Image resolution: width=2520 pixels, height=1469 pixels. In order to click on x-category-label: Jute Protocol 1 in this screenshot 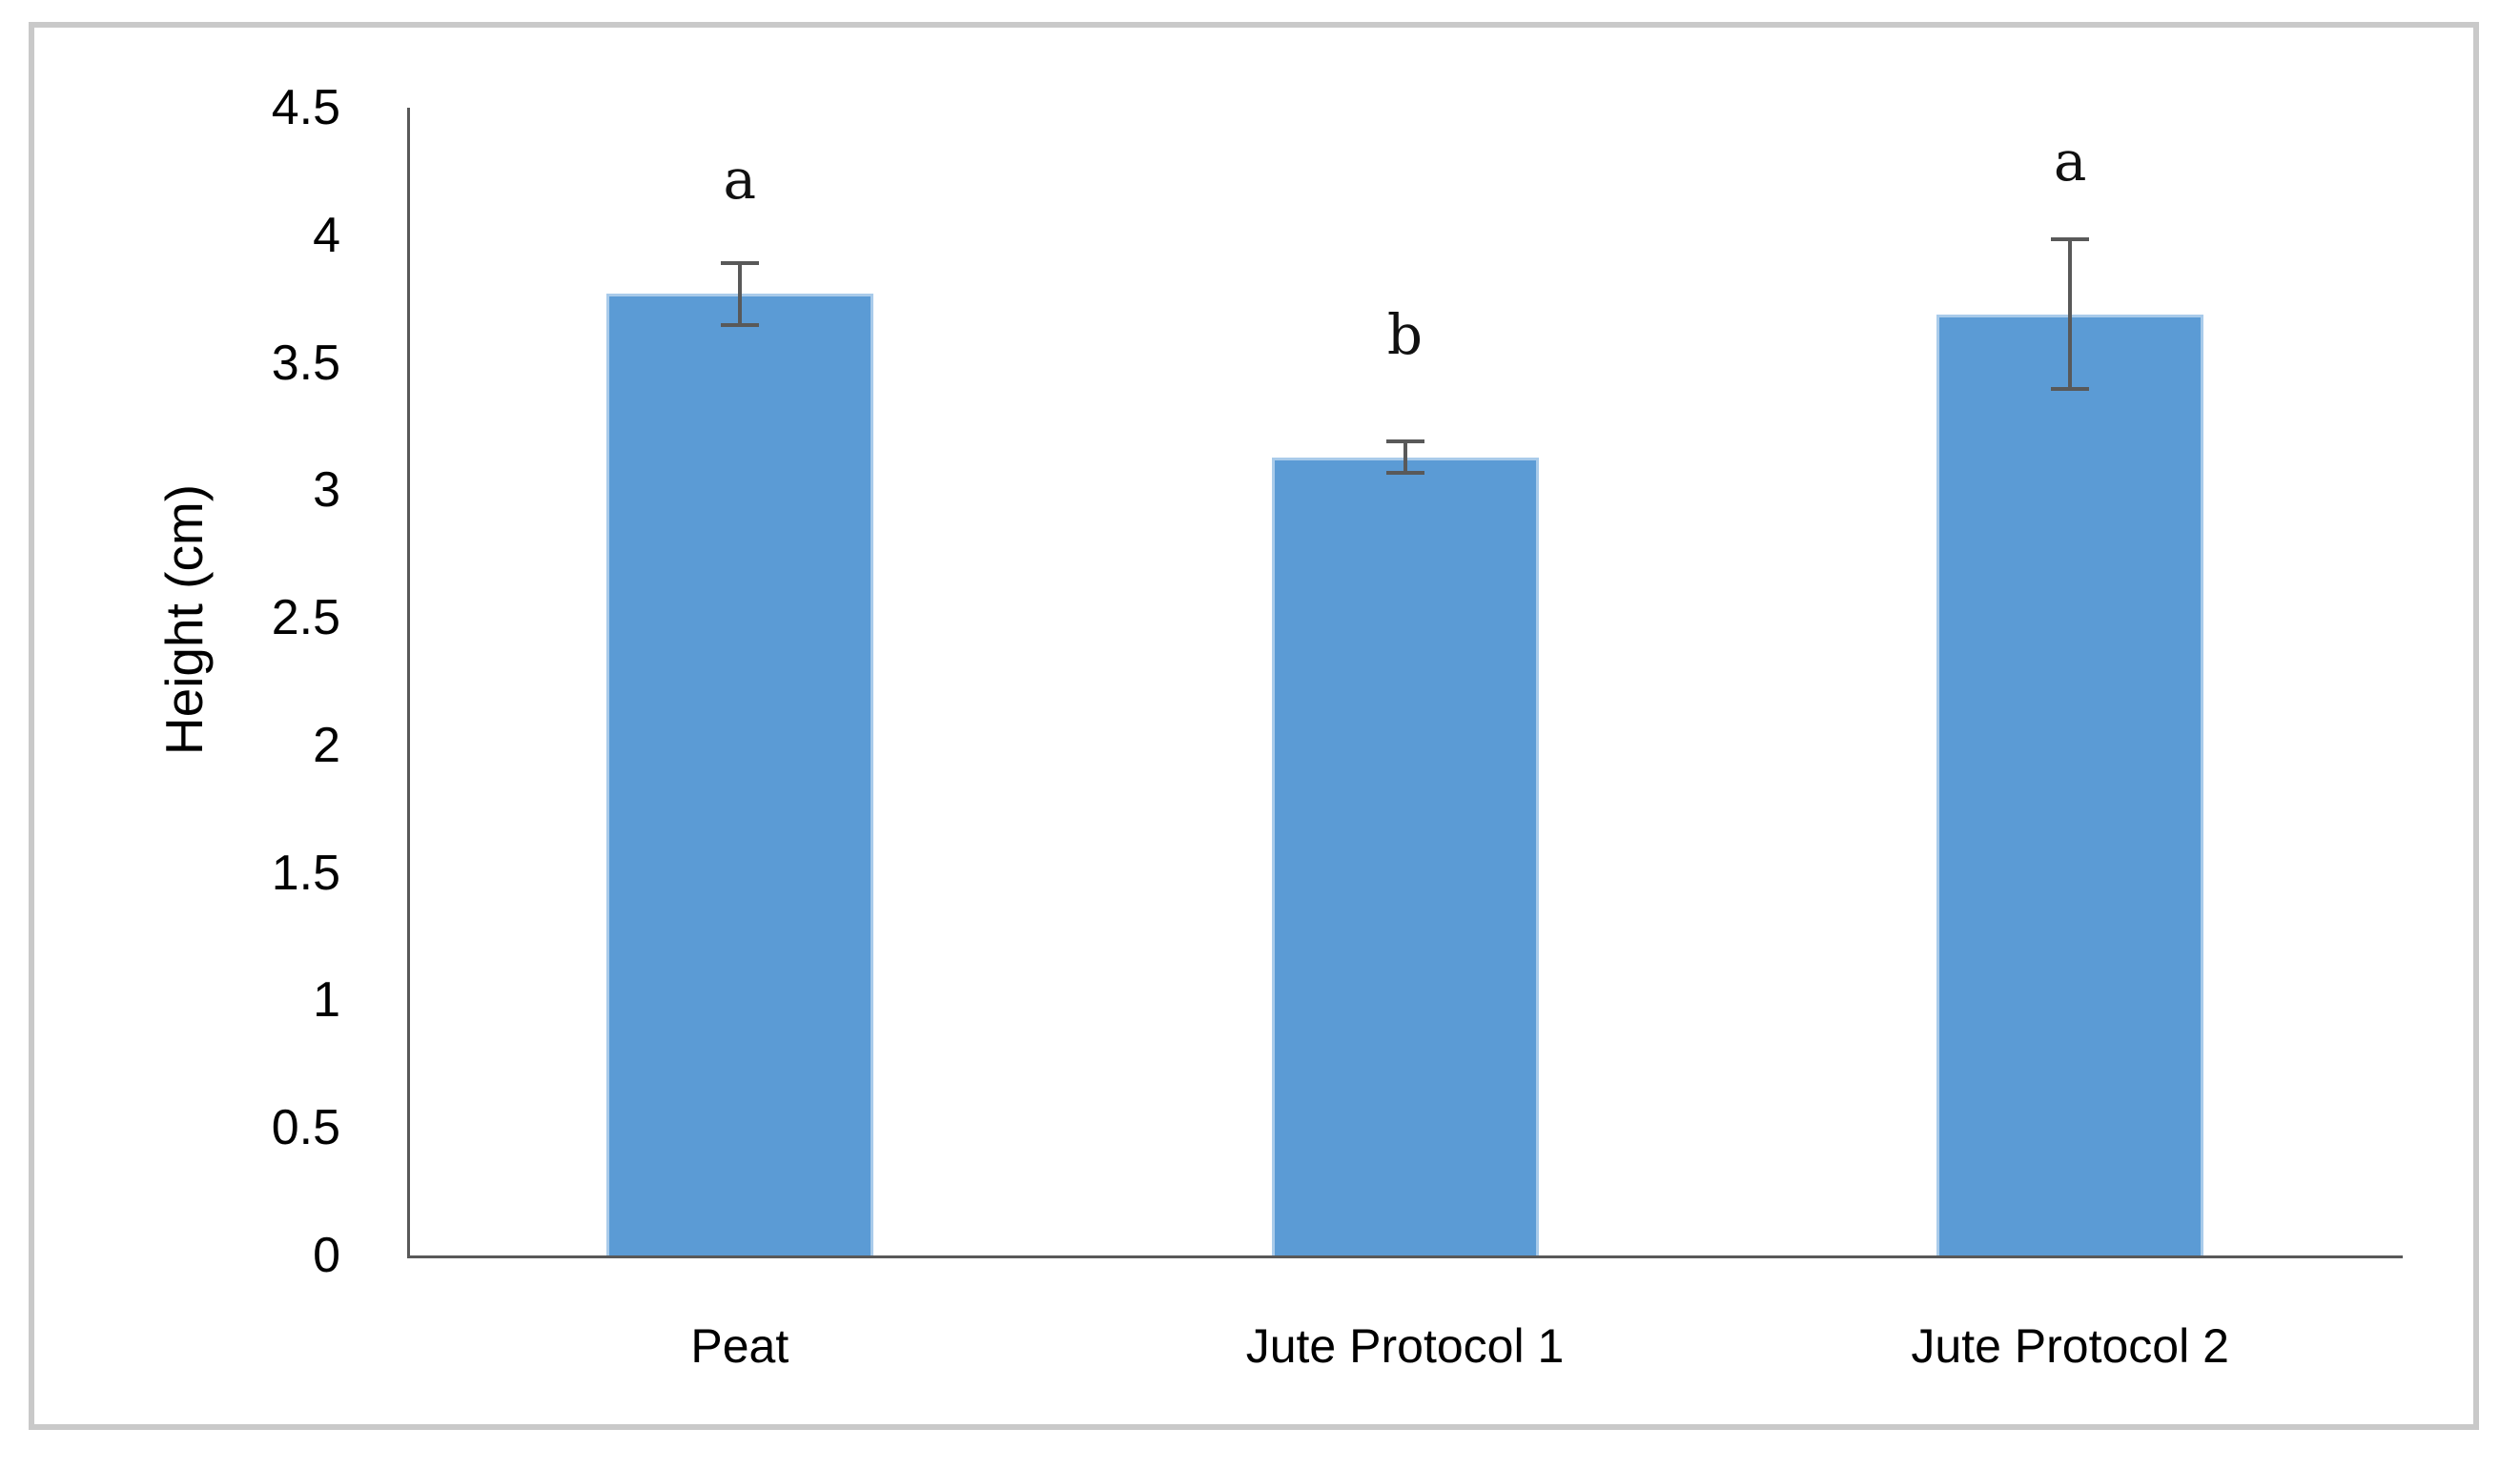, I will do `click(1405, 1346)`.